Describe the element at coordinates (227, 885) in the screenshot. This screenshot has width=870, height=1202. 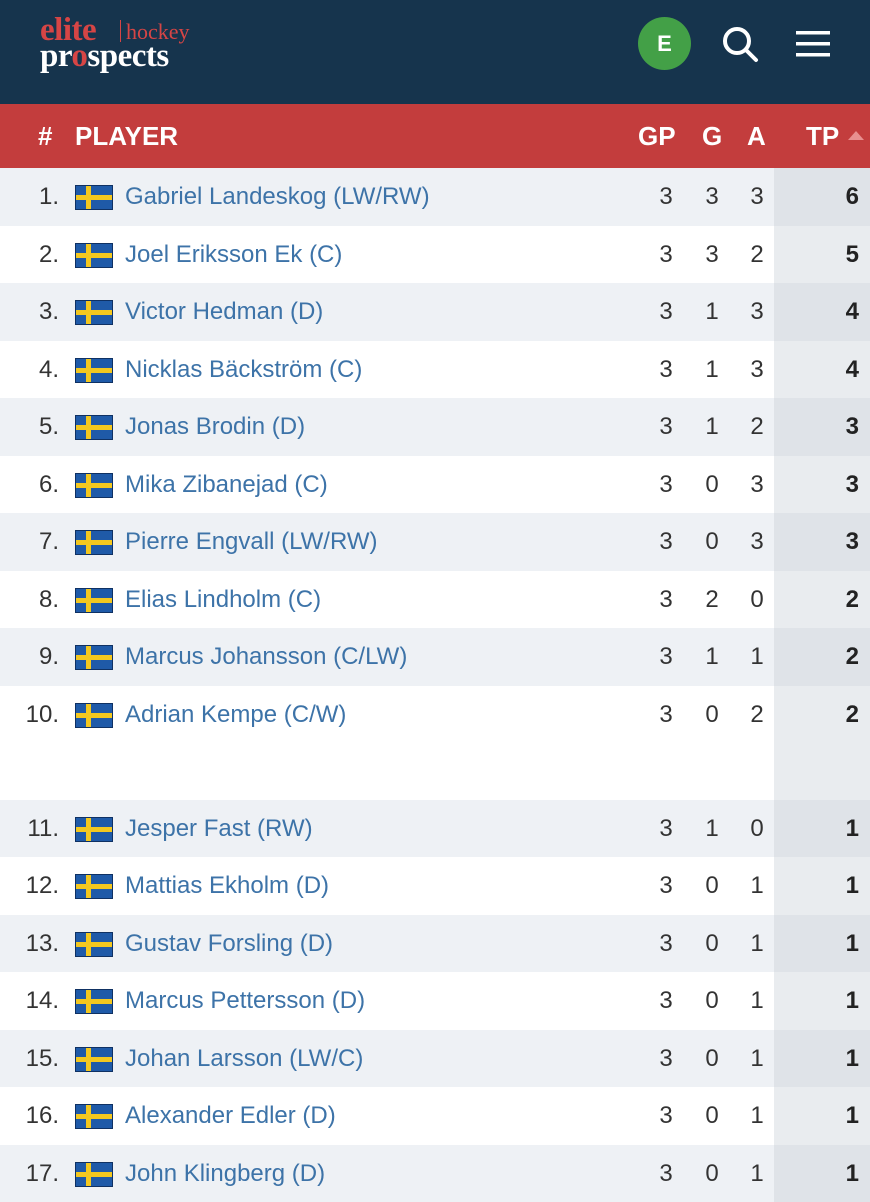
I see `player-name-link: Mattias Ekholm (D)` at that location.